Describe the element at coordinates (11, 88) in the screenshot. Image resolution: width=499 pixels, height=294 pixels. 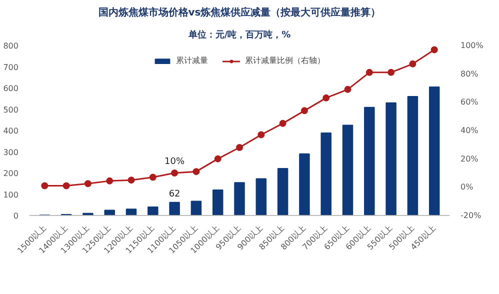
I see `y-tick-label: 600` at that location.